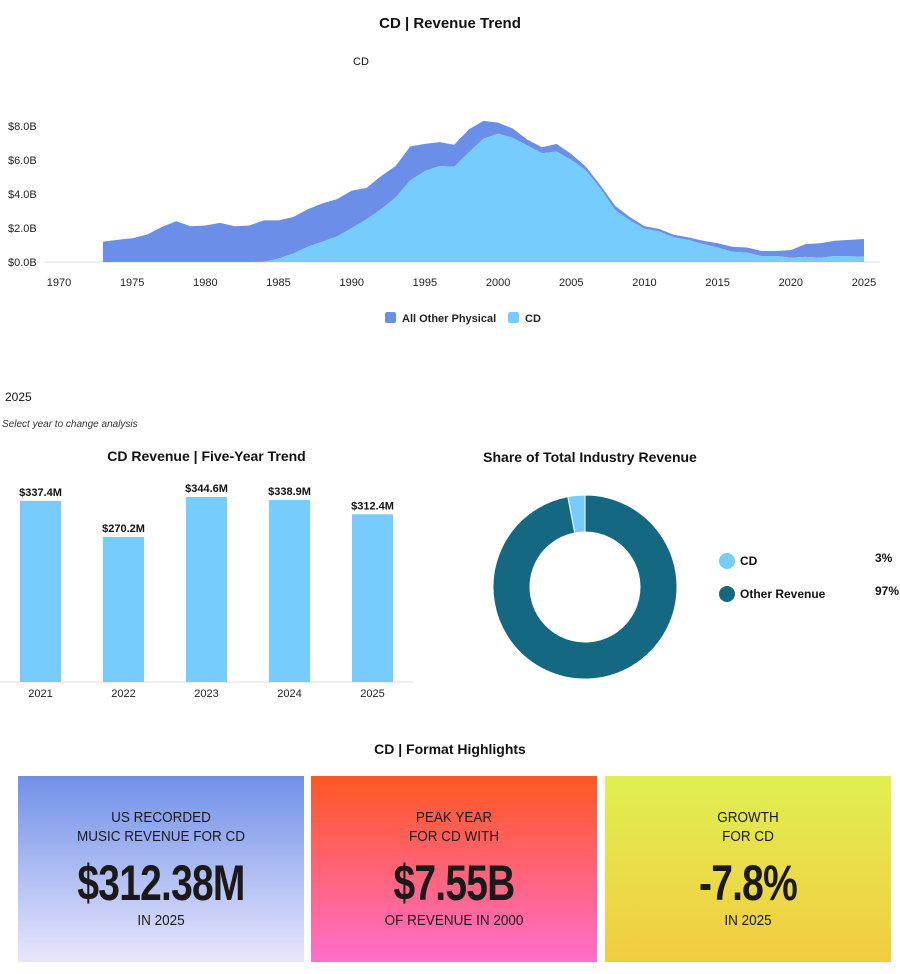 Image resolution: width=900 pixels, height=974 pixels. What do you see at coordinates (351, 283) in the screenshot?
I see `x-tick-label: 1990` at bounding box center [351, 283].